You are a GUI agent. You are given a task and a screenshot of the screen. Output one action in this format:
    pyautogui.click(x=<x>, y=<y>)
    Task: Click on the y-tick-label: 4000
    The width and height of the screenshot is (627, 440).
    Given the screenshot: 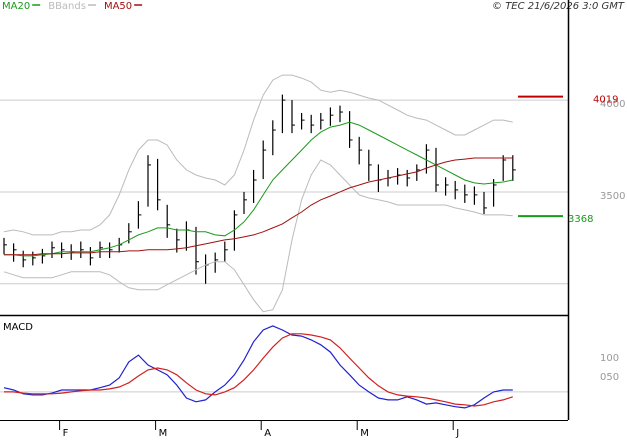 What is the action you would take?
    pyautogui.click(x=612, y=104)
    